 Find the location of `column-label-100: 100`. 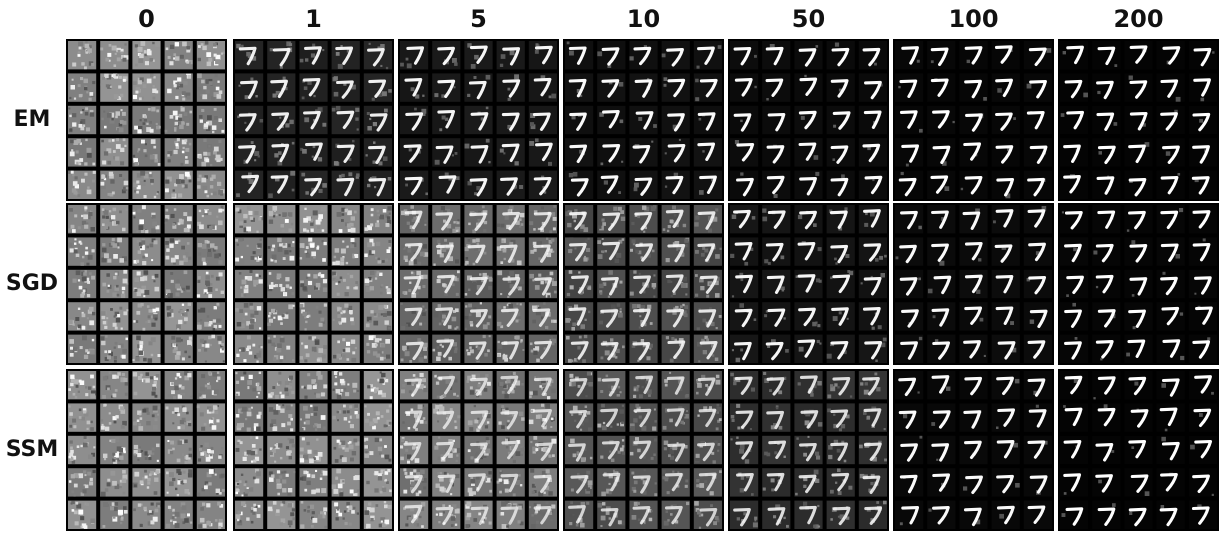

column-label-100: 100 is located at coordinates (973, 19).